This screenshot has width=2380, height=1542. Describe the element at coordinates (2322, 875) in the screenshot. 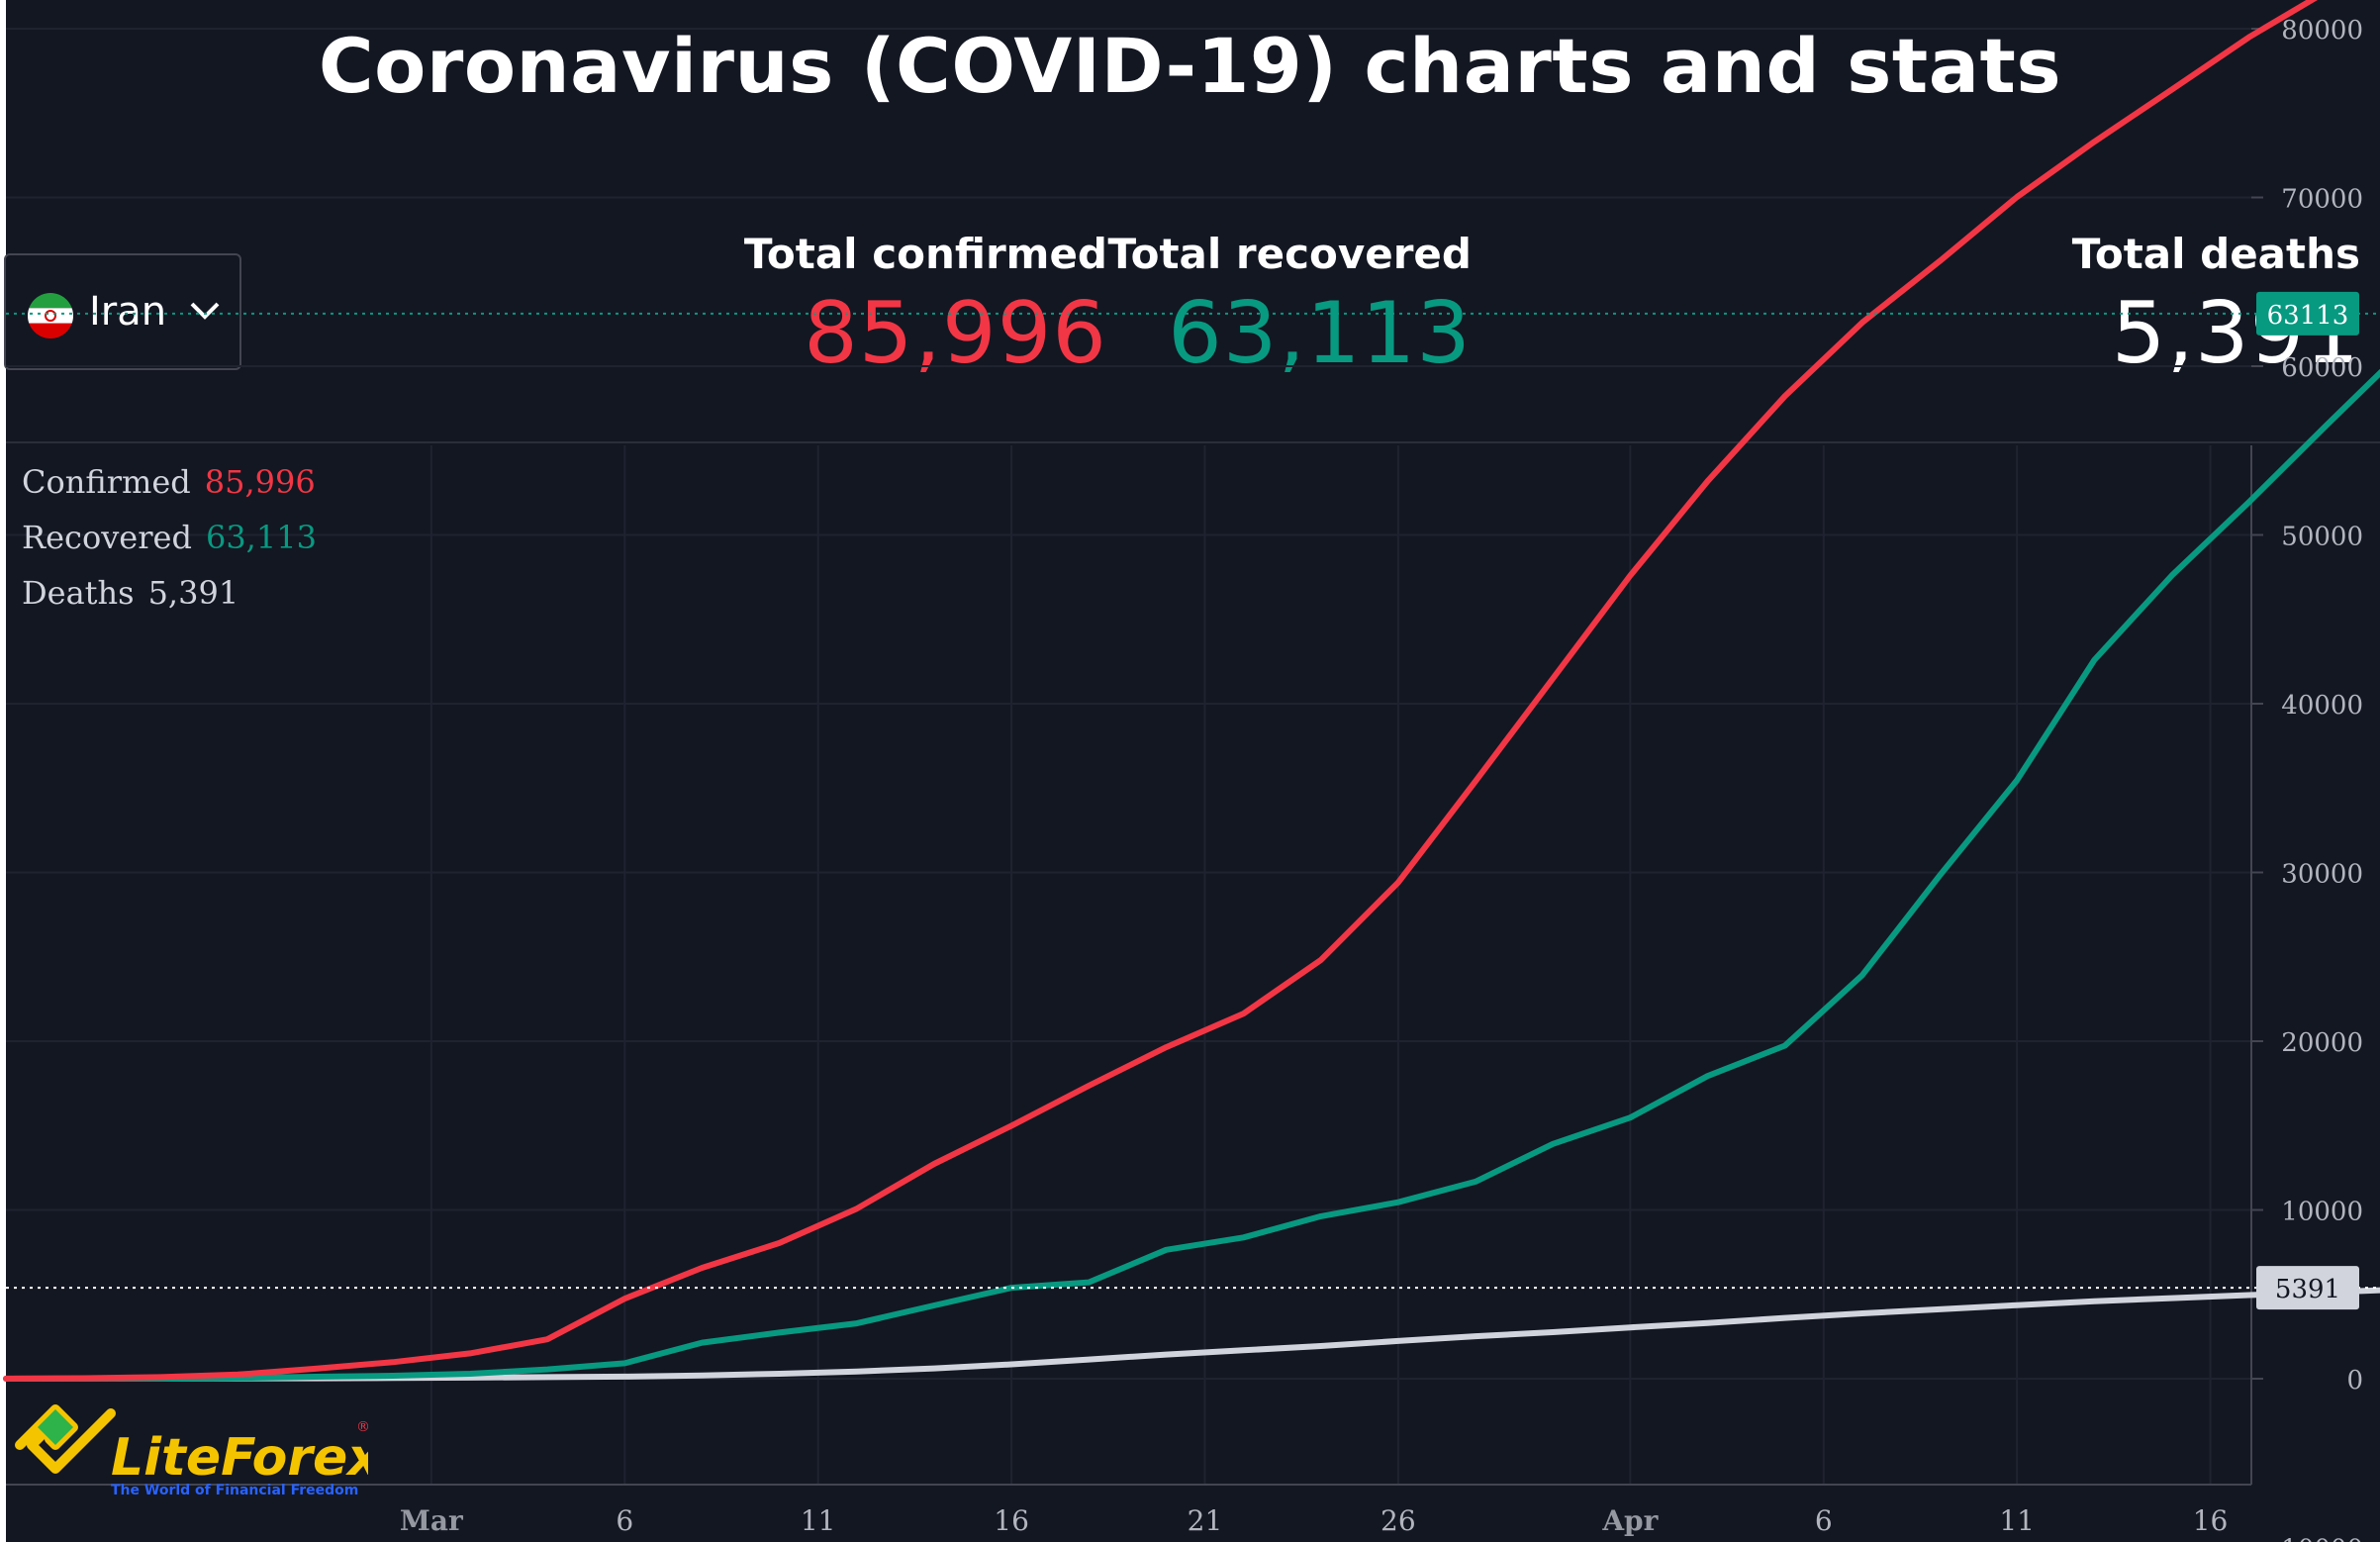

I see `y-tick-label: 30000` at that location.